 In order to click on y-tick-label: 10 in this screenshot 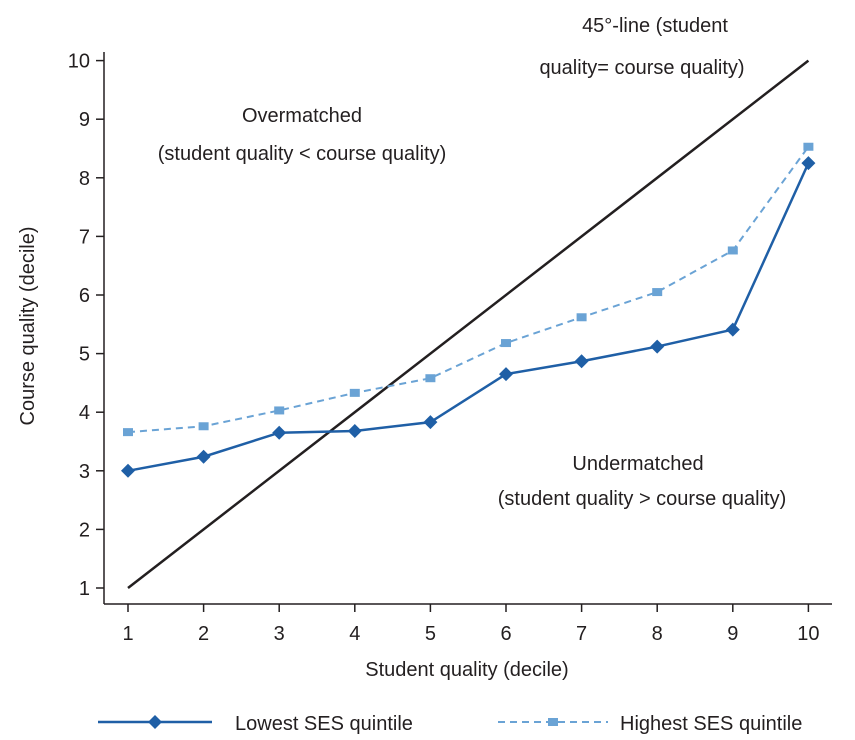, I will do `click(79, 62)`.